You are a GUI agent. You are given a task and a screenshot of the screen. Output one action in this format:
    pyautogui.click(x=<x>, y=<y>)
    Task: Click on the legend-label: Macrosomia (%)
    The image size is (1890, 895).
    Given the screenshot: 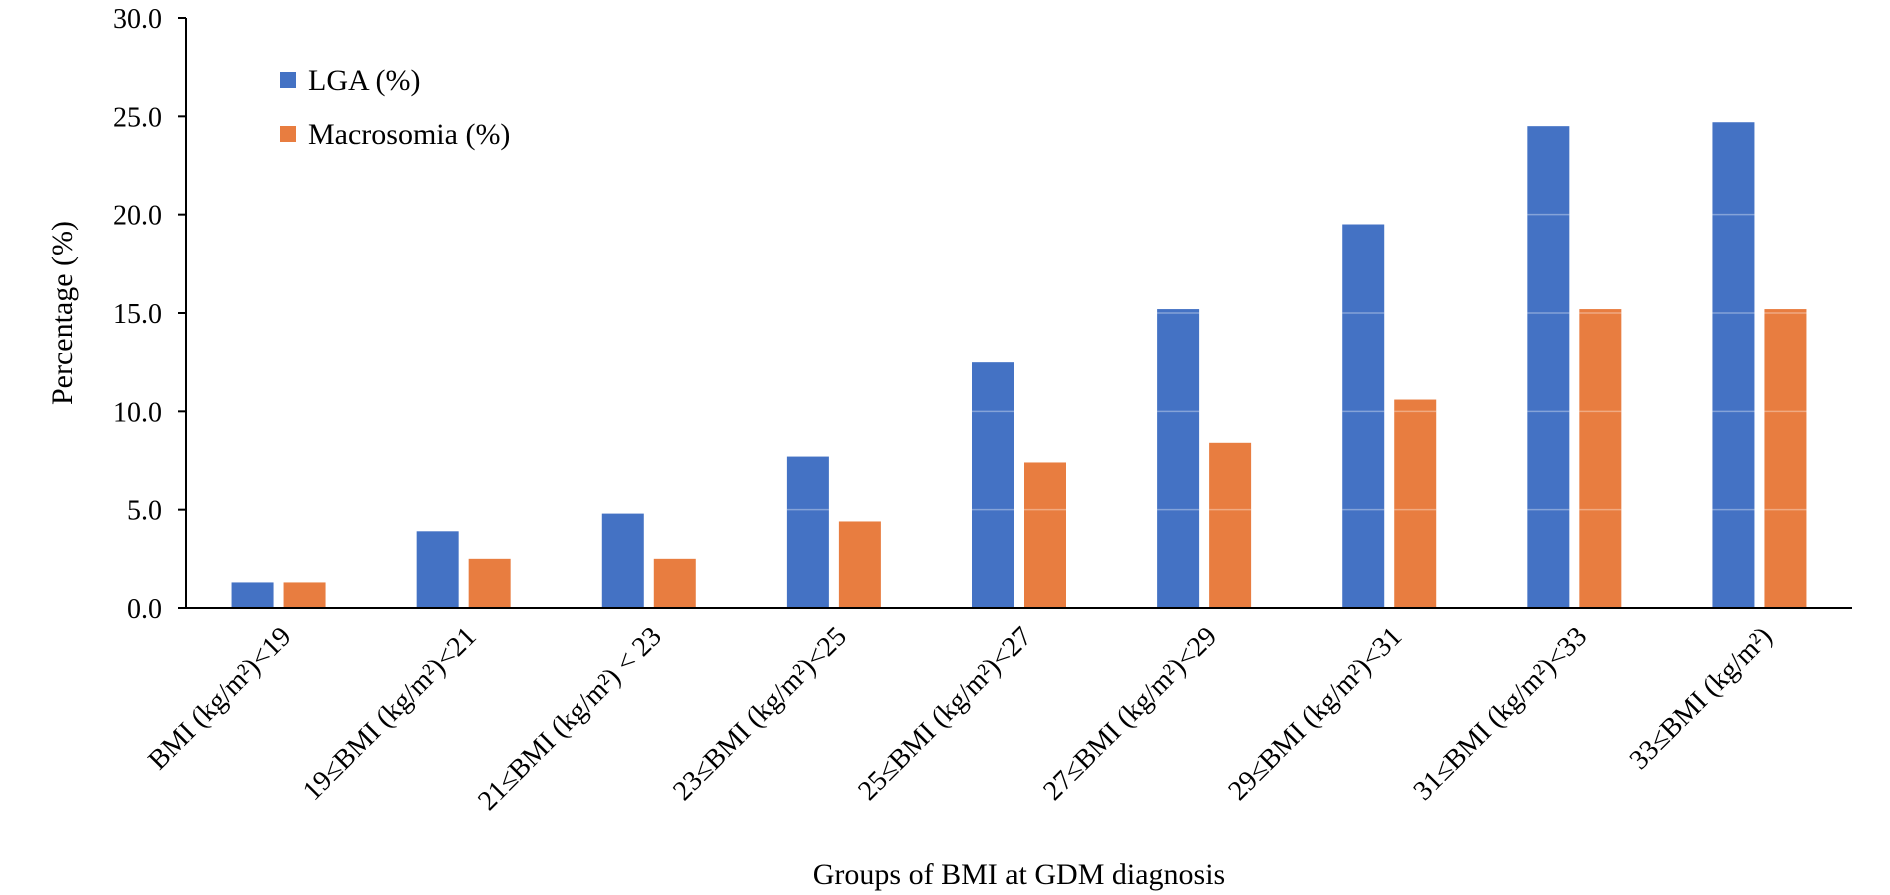 What is the action you would take?
    pyautogui.click(x=409, y=134)
    